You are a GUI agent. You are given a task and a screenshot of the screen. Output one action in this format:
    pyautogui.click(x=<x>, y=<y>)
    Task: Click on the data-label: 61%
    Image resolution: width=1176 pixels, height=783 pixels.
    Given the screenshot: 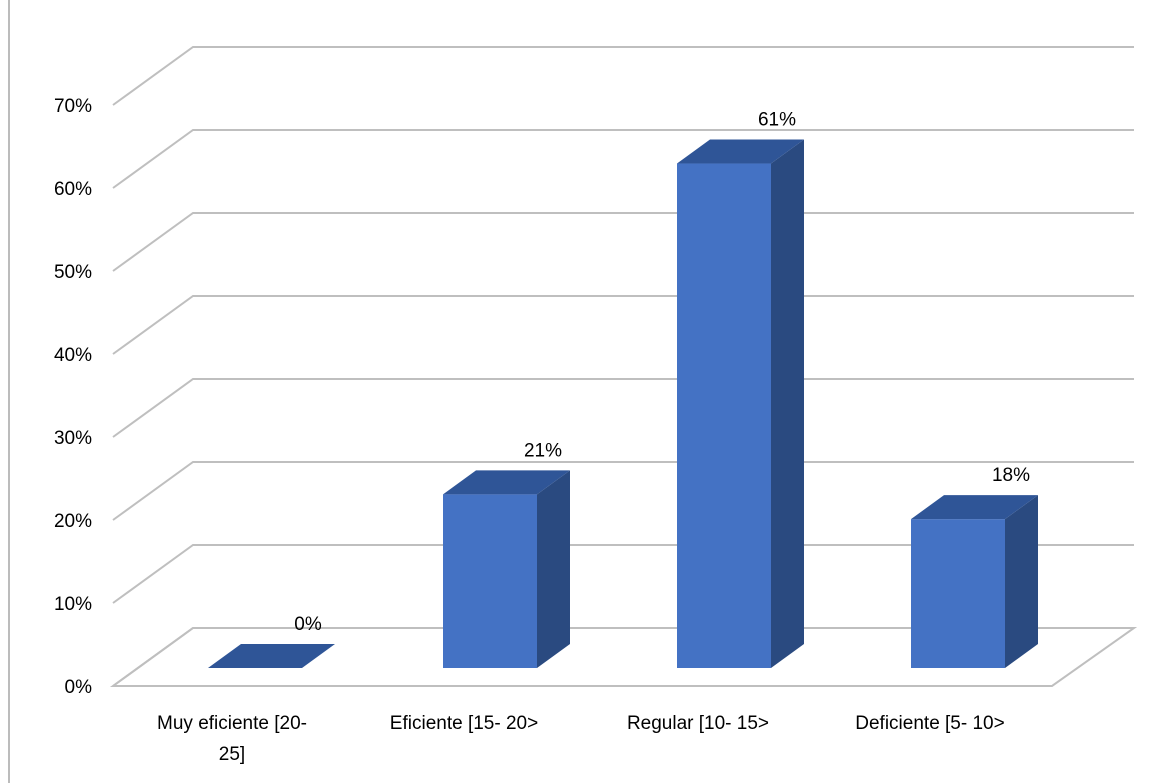 What is the action you would take?
    pyautogui.click(x=777, y=120)
    